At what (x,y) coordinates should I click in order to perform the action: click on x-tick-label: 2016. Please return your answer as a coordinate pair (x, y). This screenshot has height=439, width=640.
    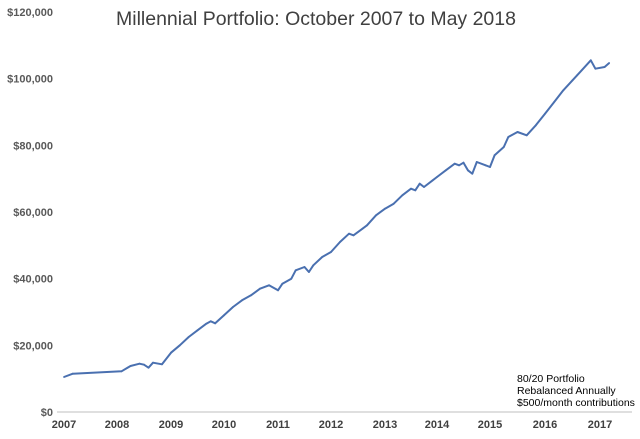
    Looking at the image, I should click on (545, 425).